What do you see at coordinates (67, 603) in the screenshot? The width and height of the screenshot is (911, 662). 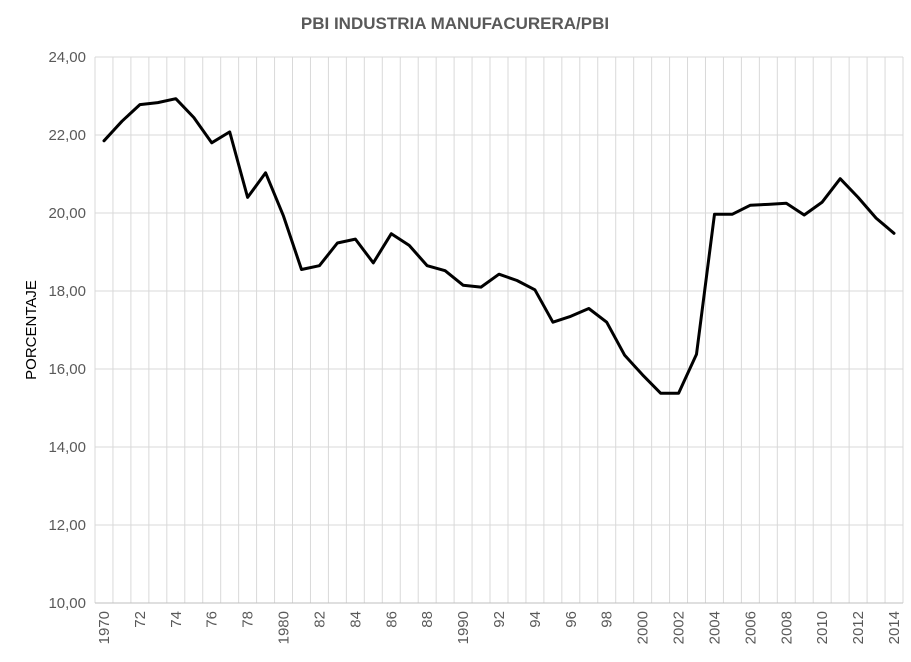 I see `y-tick-label: 10,00` at bounding box center [67, 603].